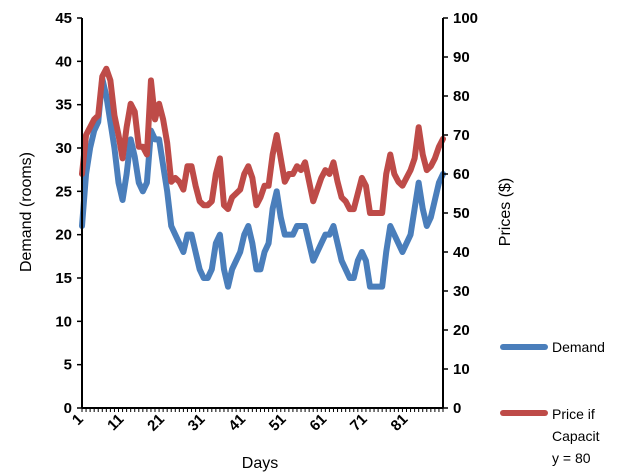 This screenshot has height=472, width=629. What do you see at coordinates (505, 212) in the screenshot?
I see `y2-axis-title: Prices ($)` at bounding box center [505, 212].